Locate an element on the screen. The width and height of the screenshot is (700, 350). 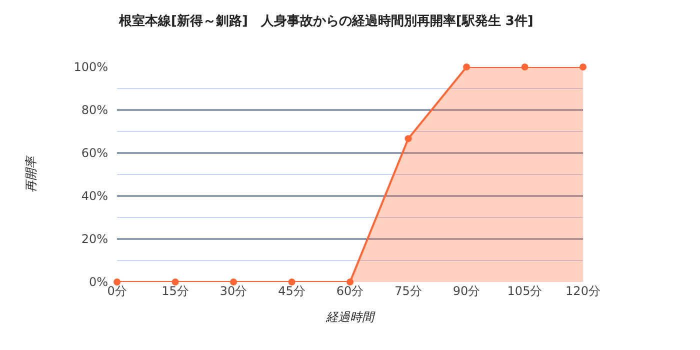
x-tick-label: 15分 is located at coordinates (175, 291).